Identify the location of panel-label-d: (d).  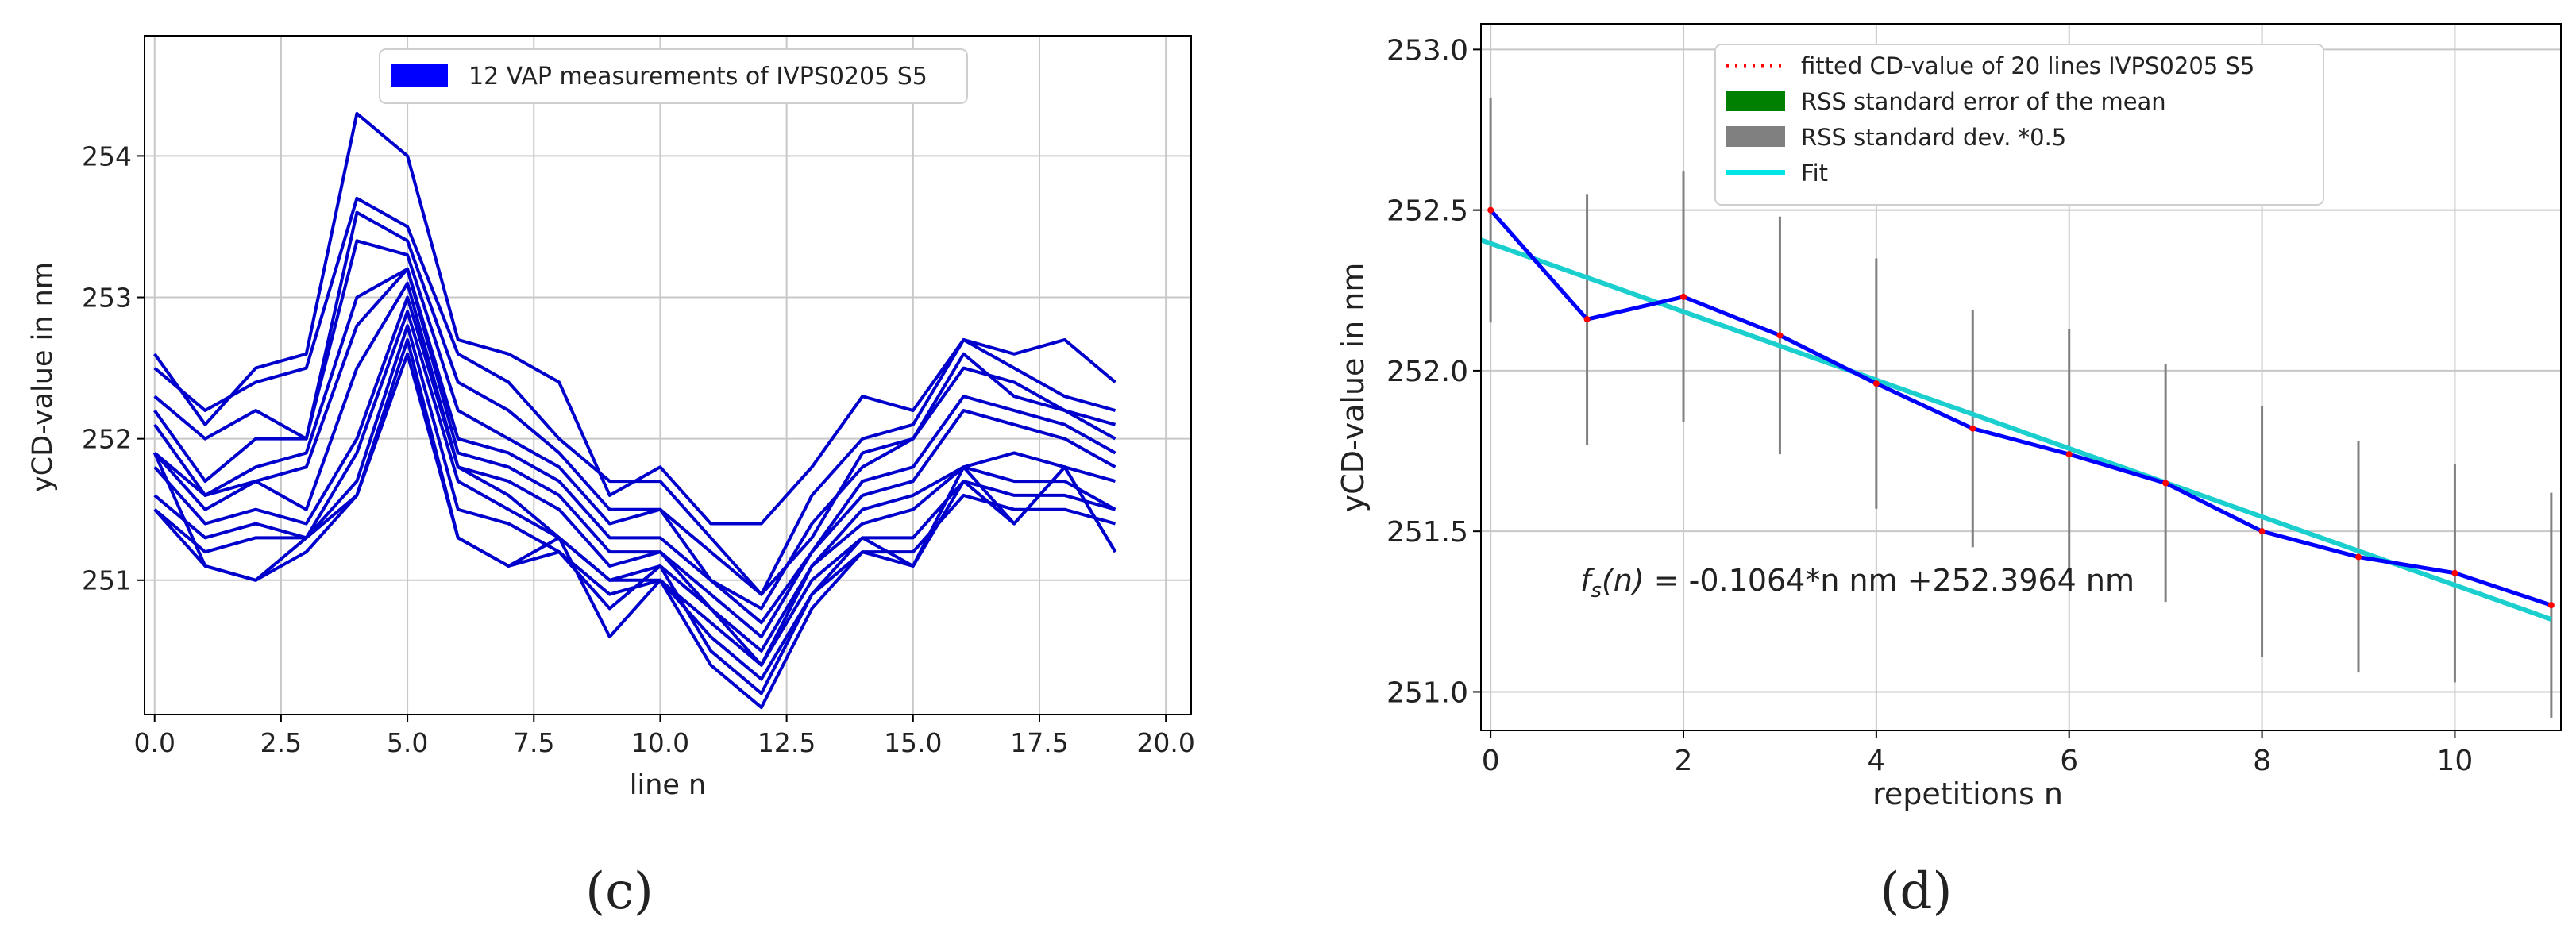
(1916, 891).